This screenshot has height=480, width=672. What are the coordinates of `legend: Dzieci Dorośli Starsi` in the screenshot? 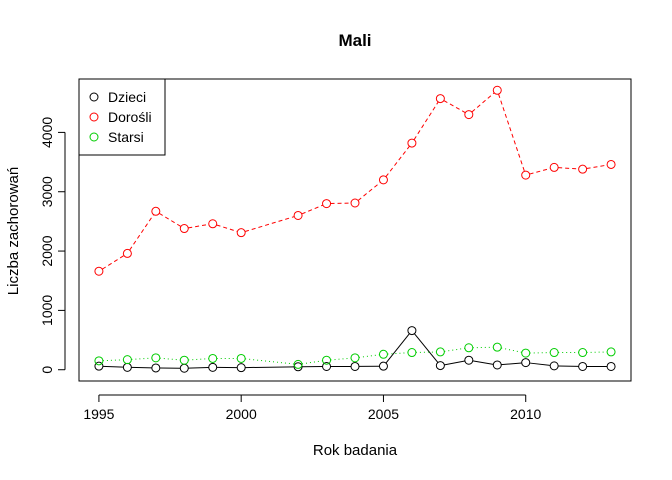 It's located at (122, 117).